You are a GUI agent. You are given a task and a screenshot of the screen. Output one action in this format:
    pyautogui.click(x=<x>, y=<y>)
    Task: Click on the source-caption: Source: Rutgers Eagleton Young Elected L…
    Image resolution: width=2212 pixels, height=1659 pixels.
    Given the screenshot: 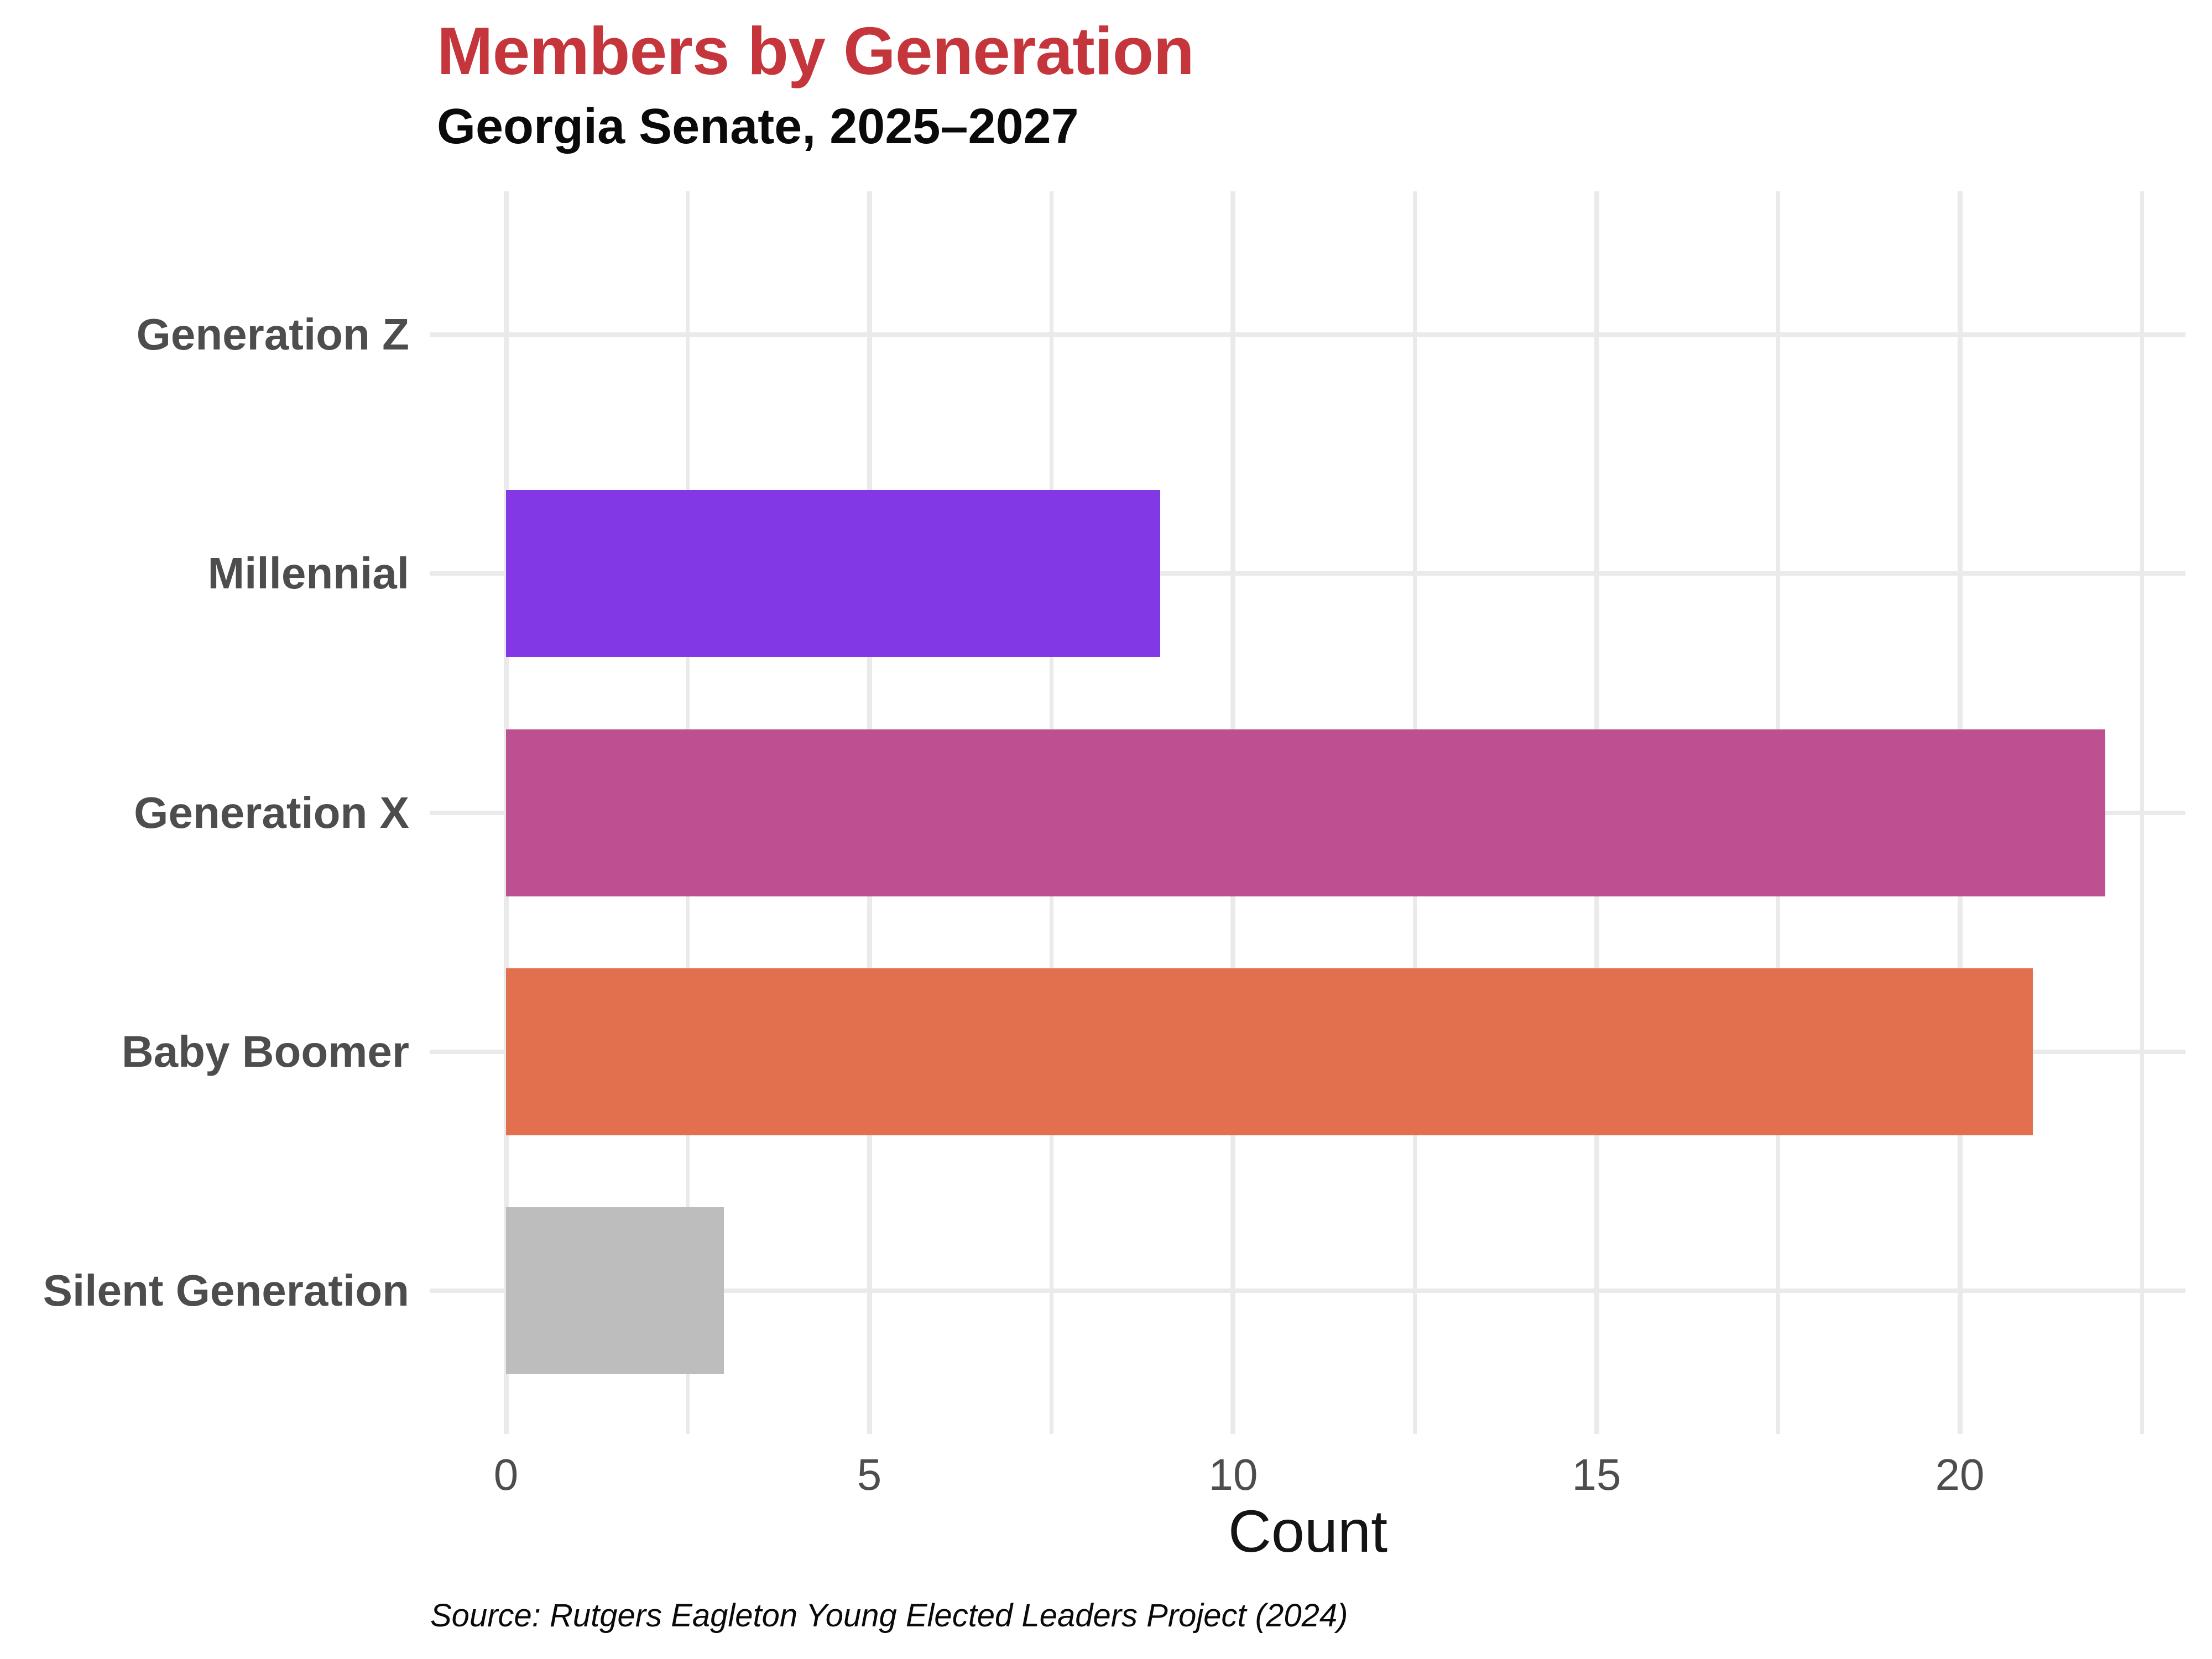 What is the action you would take?
    pyautogui.click(x=889, y=1616)
    